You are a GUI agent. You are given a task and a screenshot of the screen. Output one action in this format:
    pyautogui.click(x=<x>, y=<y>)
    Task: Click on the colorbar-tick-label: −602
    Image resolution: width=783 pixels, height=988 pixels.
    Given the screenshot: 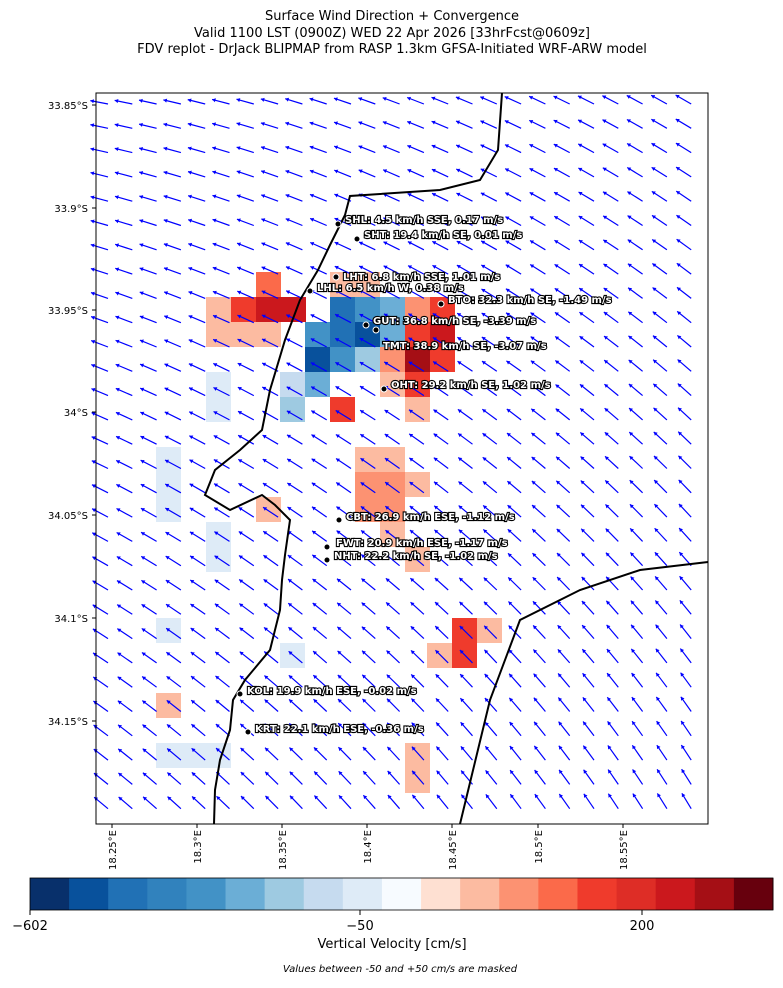 What is the action you would take?
    pyautogui.click(x=30, y=926)
    